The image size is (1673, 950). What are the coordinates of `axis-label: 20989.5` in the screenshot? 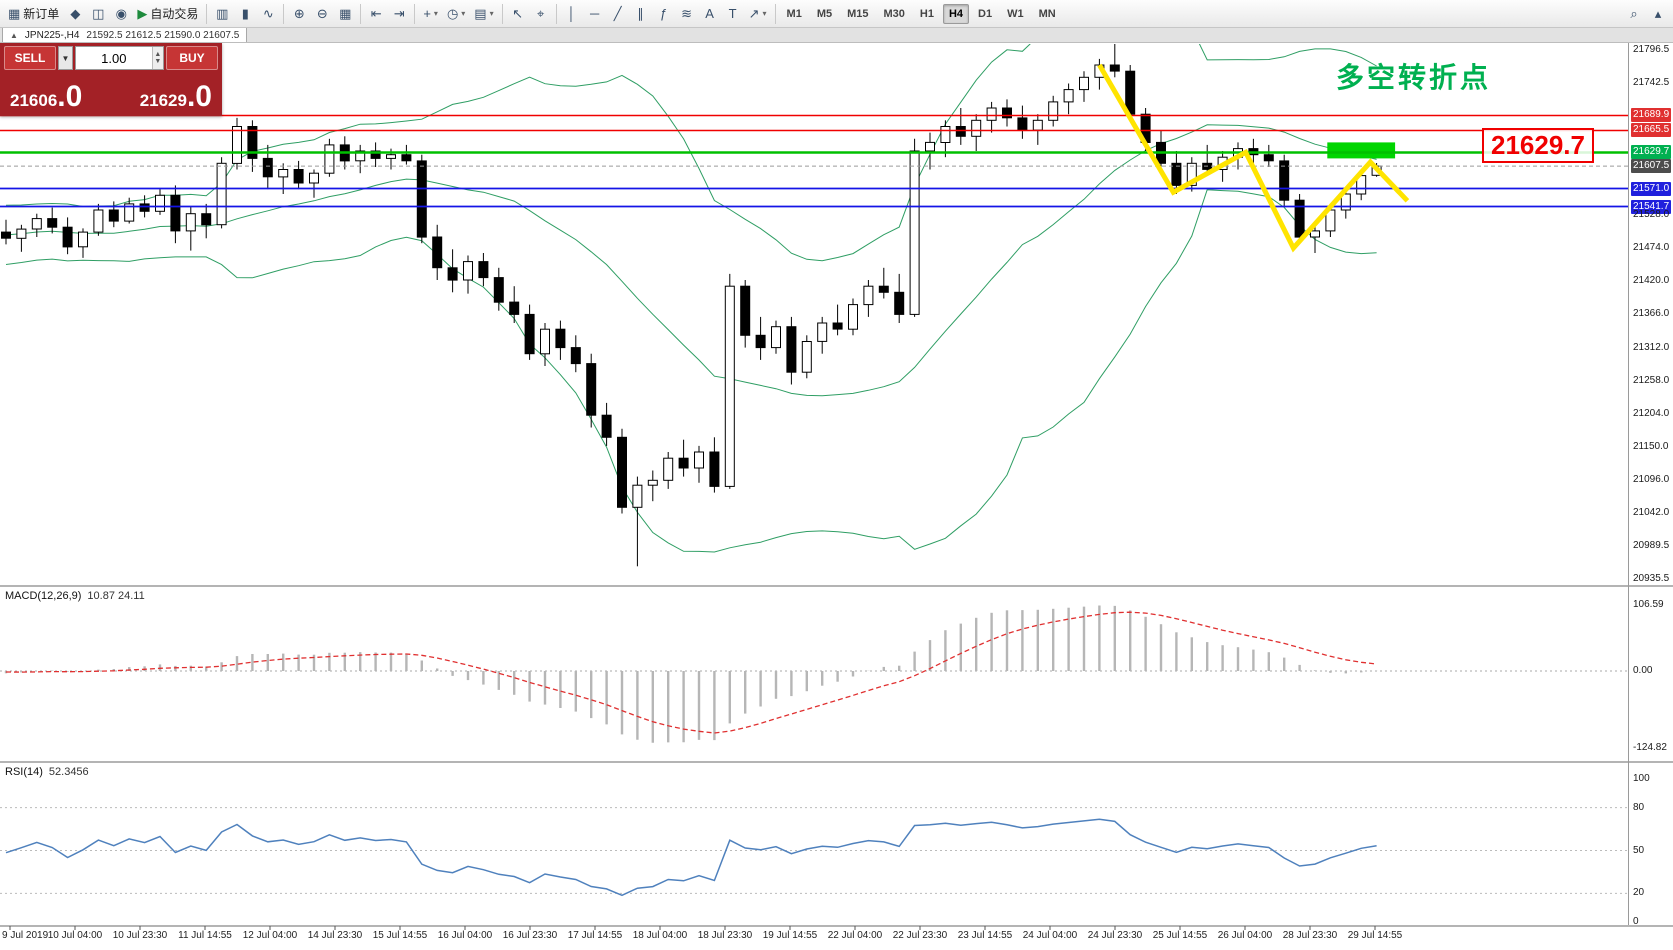 It's located at (1651, 545).